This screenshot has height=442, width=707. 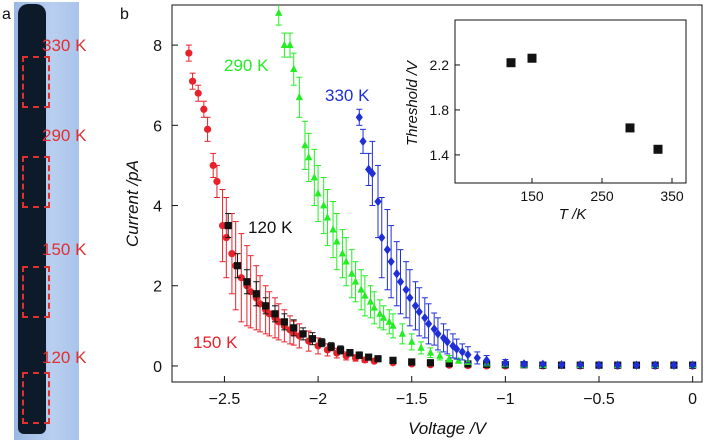 I want to click on inset-y-tick-label: 2.2, so click(x=440, y=65).